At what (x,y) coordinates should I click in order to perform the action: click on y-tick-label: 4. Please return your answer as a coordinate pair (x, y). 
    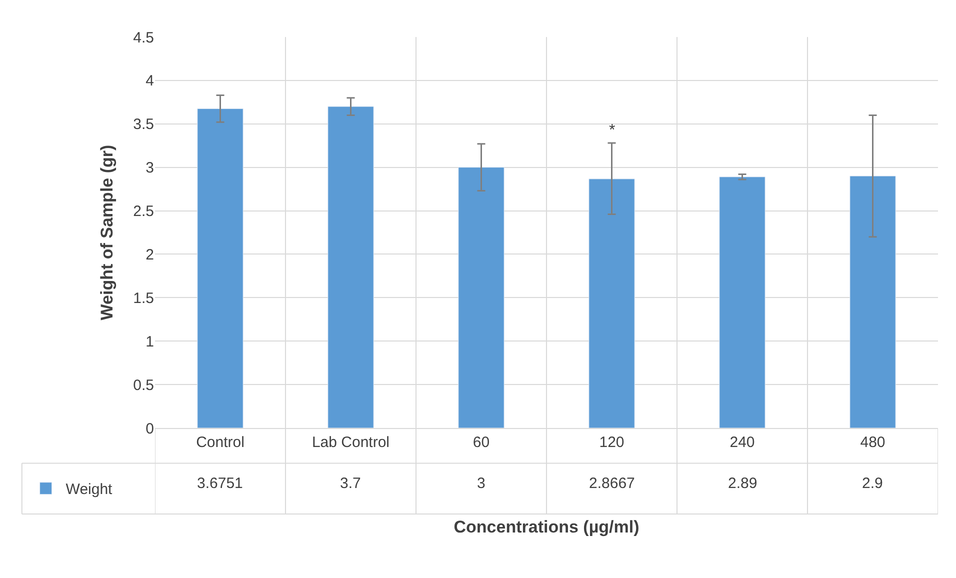
    Looking at the image, I should click on (150, 81).